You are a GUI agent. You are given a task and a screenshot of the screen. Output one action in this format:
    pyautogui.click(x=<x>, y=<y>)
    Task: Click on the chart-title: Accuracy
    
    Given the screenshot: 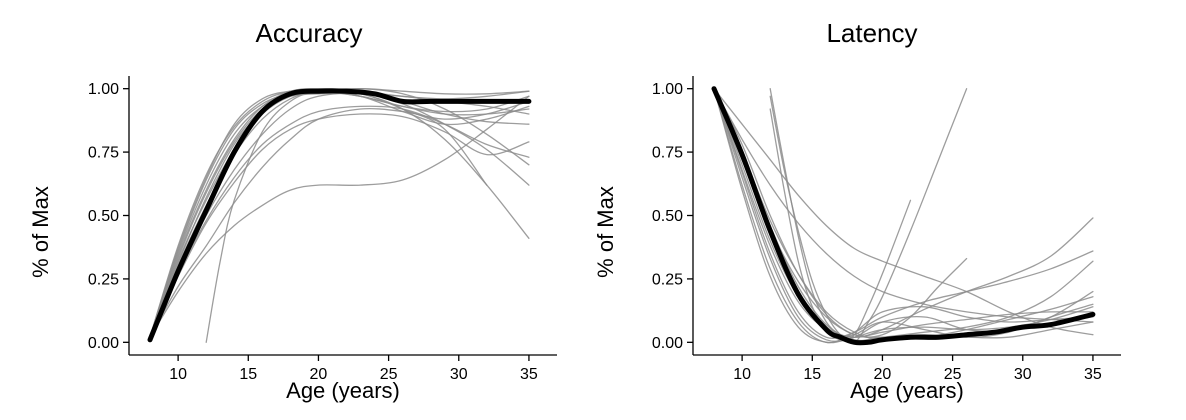 What is the action you would take?
    pyautogui.click(x=309, y=33)
    